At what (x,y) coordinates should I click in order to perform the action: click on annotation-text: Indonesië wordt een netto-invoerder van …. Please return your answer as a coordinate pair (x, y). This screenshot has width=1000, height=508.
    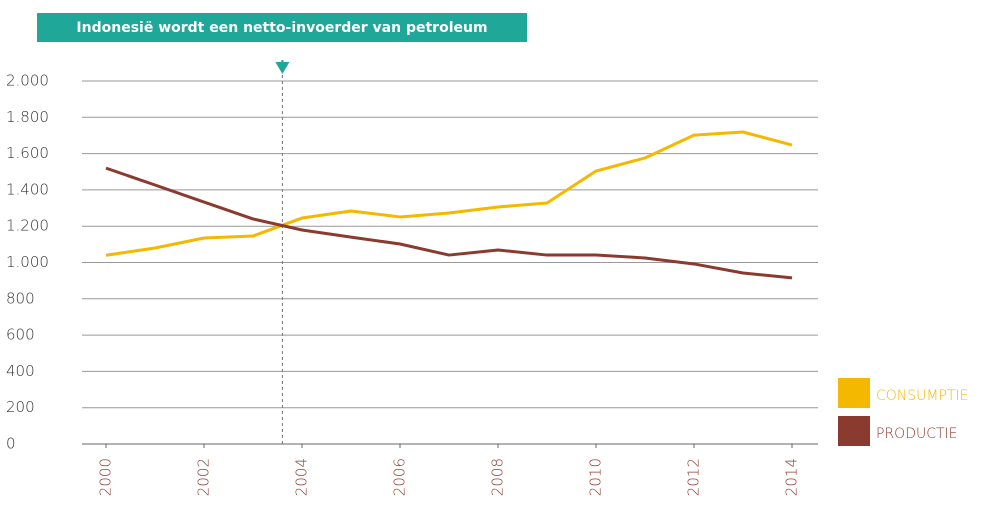
    Looking at the image, I should click on (281, 28).